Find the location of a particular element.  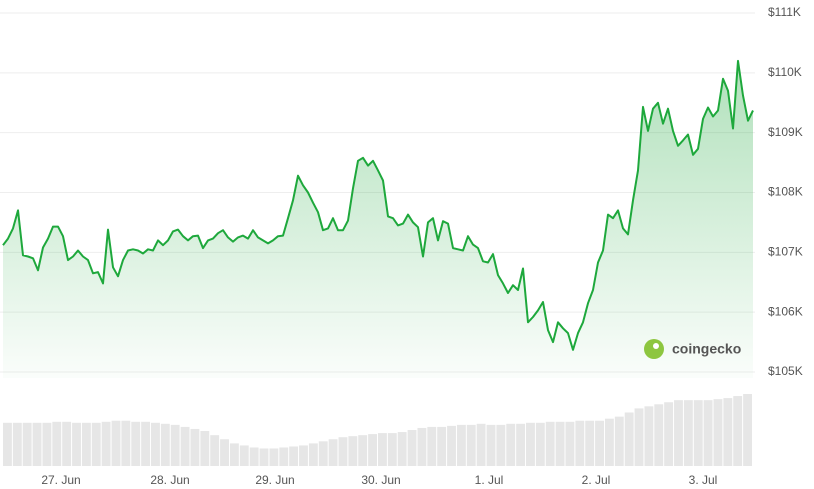

x-tick-label: 3. Jul is located at coordinates (703, 480).